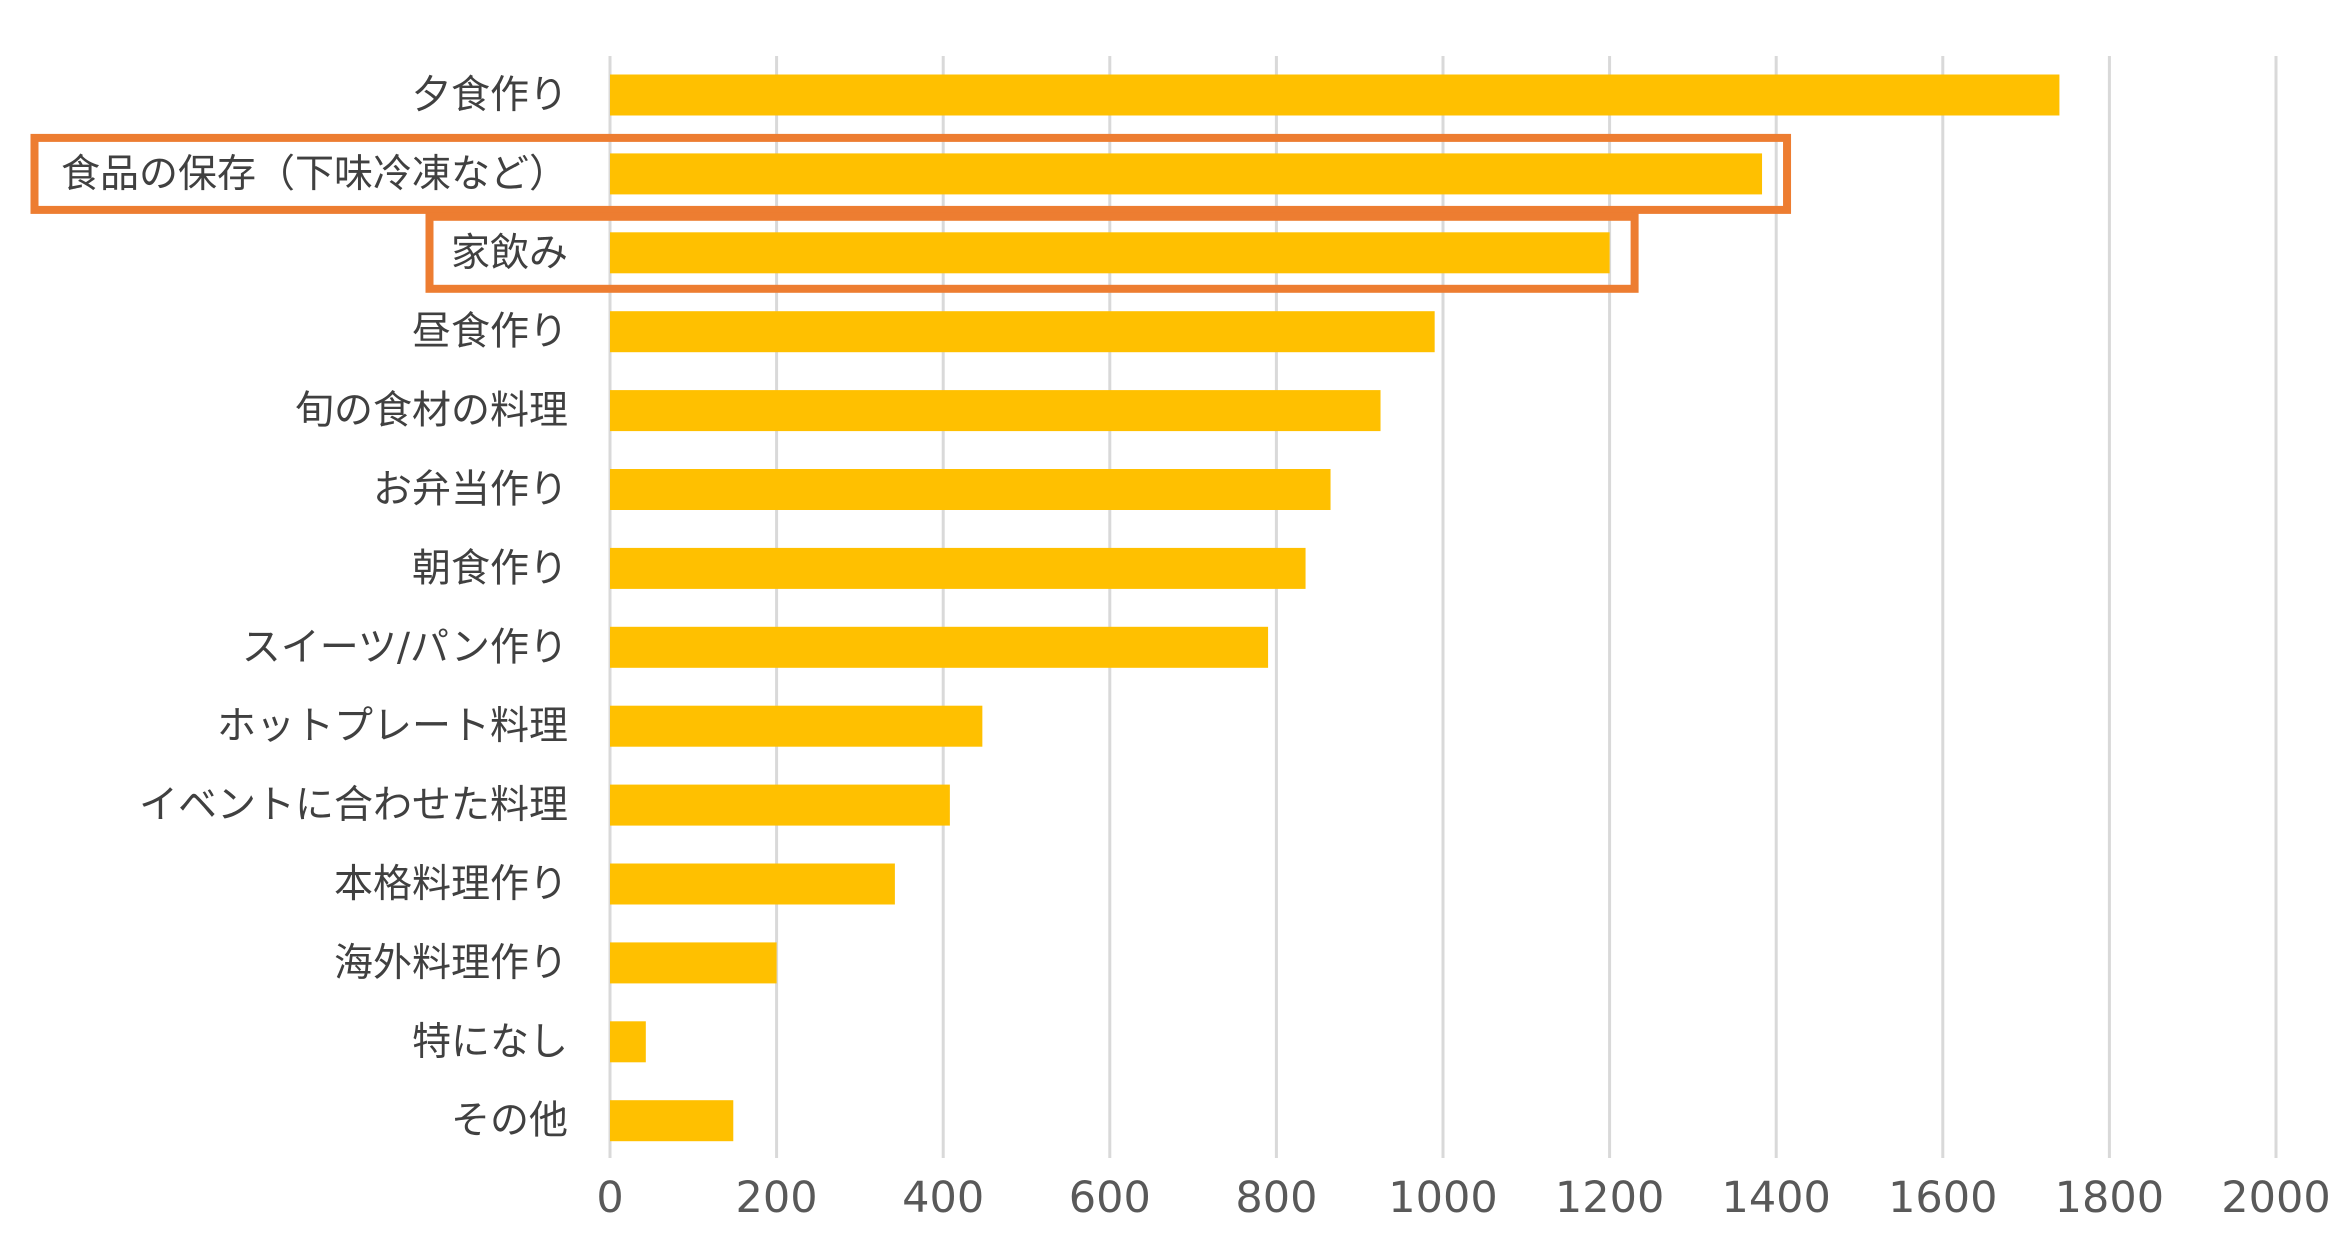 This screenshot has height=1260, width=2340. I want to click on highlight-boxes, so click(911, 213).